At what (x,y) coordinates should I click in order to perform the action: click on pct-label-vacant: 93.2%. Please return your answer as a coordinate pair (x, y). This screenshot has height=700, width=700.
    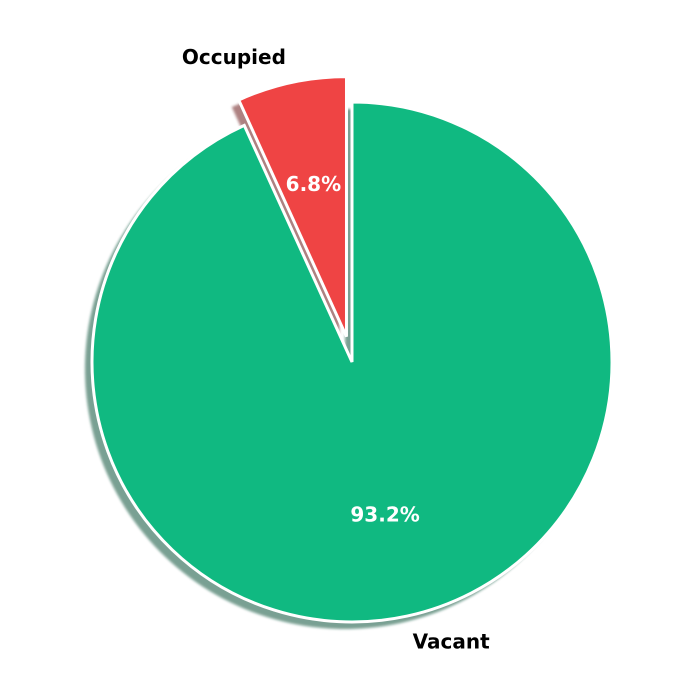
    Looking at the image, I should click on (384, 515).